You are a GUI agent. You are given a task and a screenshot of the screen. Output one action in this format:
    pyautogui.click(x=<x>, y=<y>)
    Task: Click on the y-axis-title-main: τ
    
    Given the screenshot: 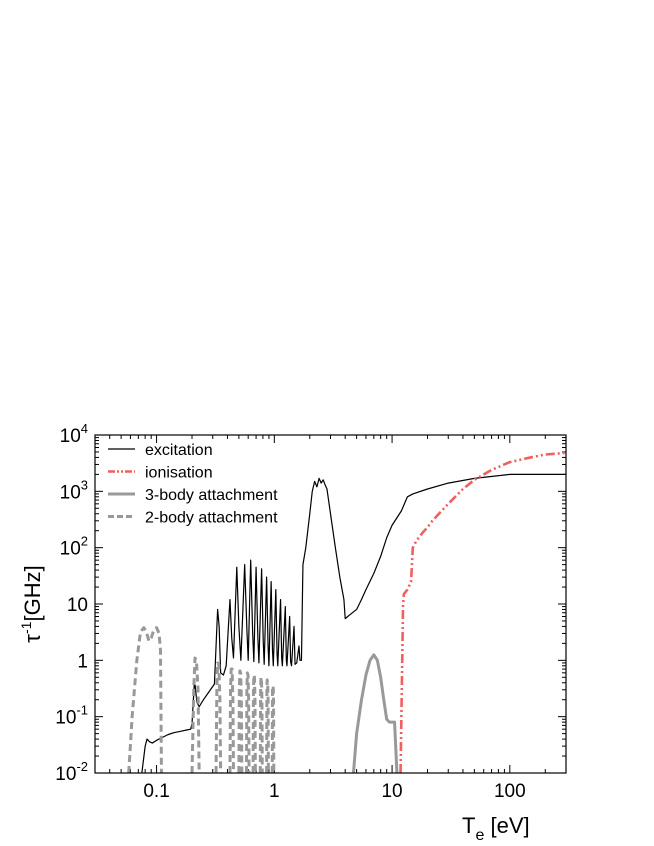 What is the action you would take?
    pyautogui.click(x=32, y=638)
    